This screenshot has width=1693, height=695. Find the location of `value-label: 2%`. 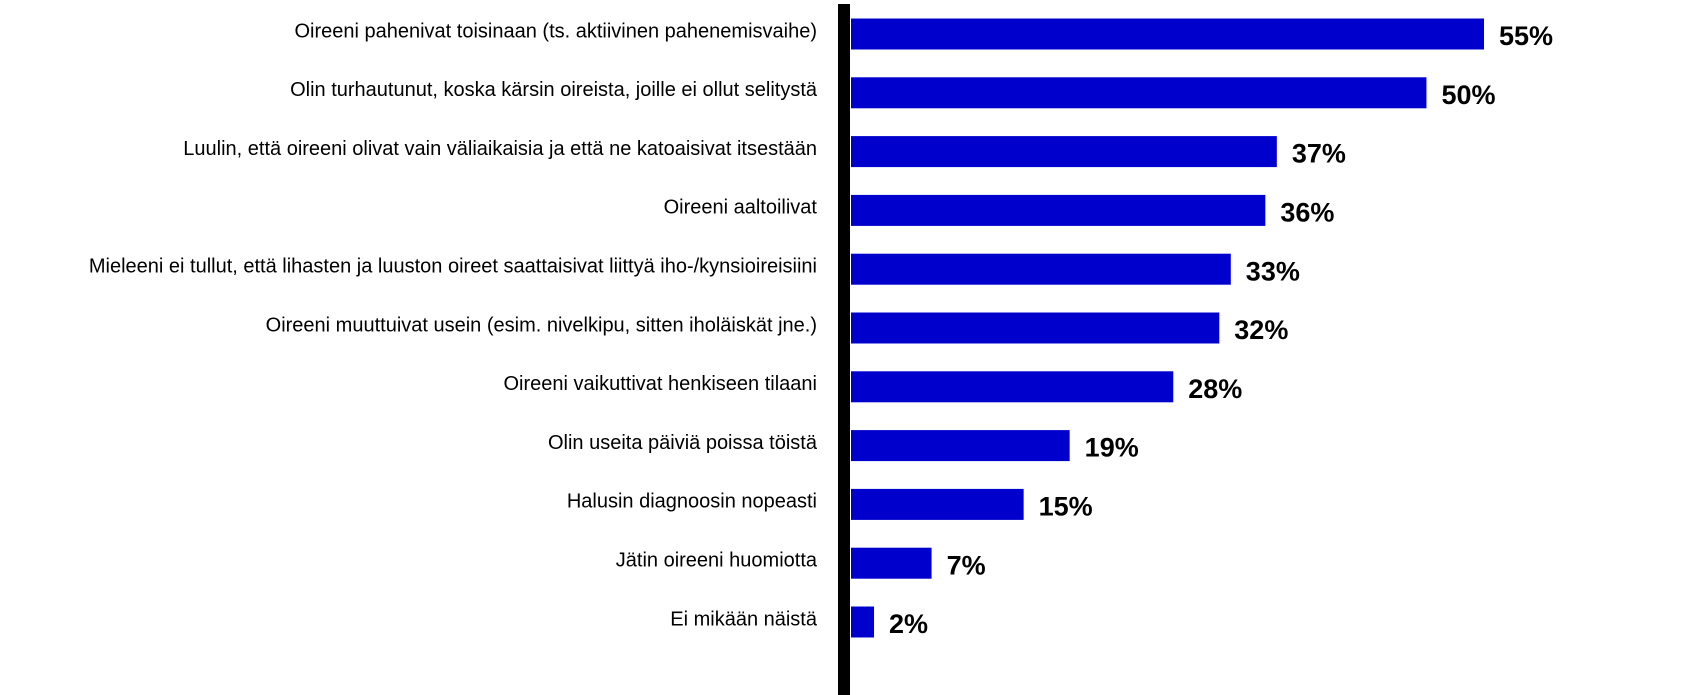

value-label: 2% is located at coordinates (908, 624).